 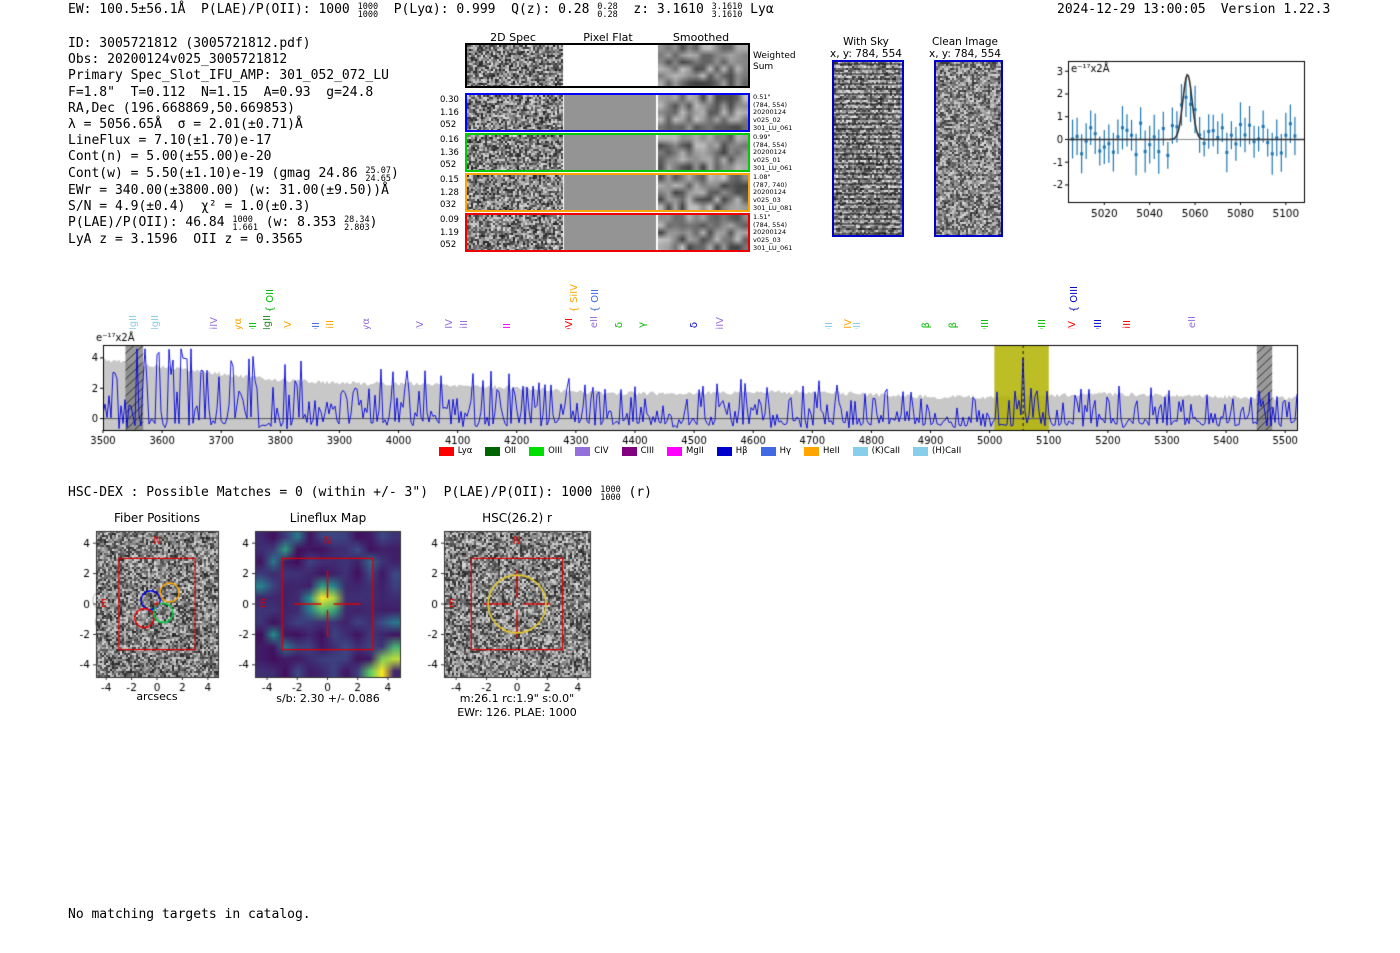 What do you see at coordinates (774, 56) in the screenshot?
I see `right-label-line: Weighted` at bounding box center [774, 56].